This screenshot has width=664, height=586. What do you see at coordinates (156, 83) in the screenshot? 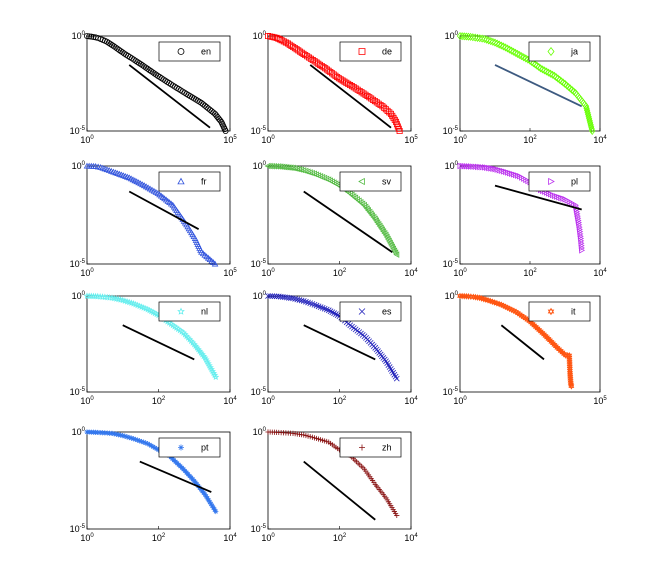
I see `data-points-en` at bounding box center [156, 83].